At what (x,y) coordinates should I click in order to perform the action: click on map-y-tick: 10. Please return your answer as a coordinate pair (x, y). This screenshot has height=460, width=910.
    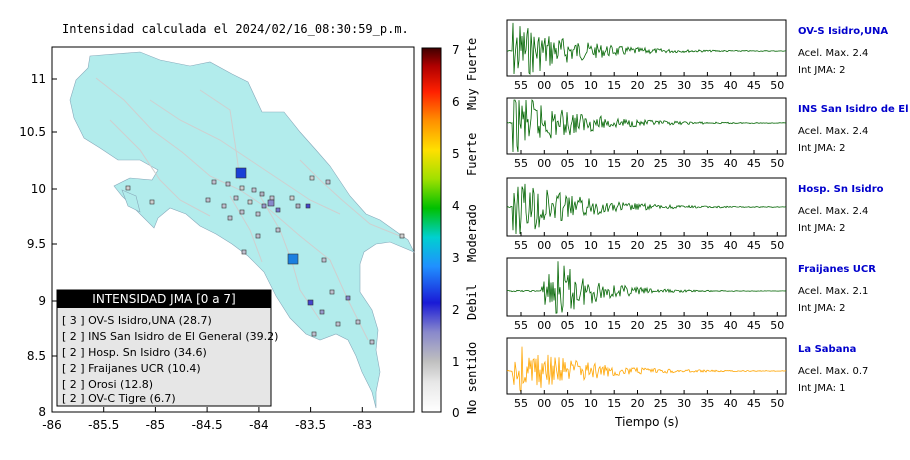
    Looking at the image, I should click on (38, 189).